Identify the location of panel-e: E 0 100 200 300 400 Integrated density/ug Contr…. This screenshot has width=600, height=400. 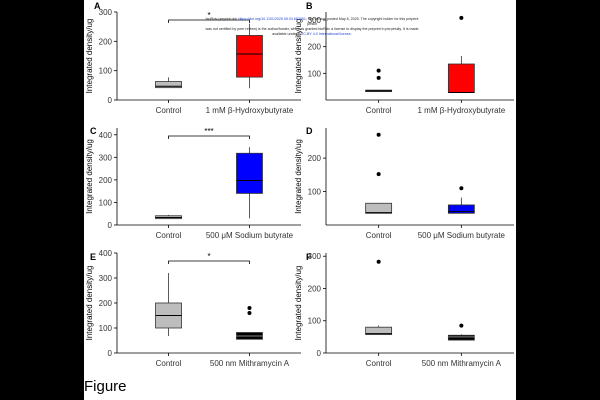
(193, 308).